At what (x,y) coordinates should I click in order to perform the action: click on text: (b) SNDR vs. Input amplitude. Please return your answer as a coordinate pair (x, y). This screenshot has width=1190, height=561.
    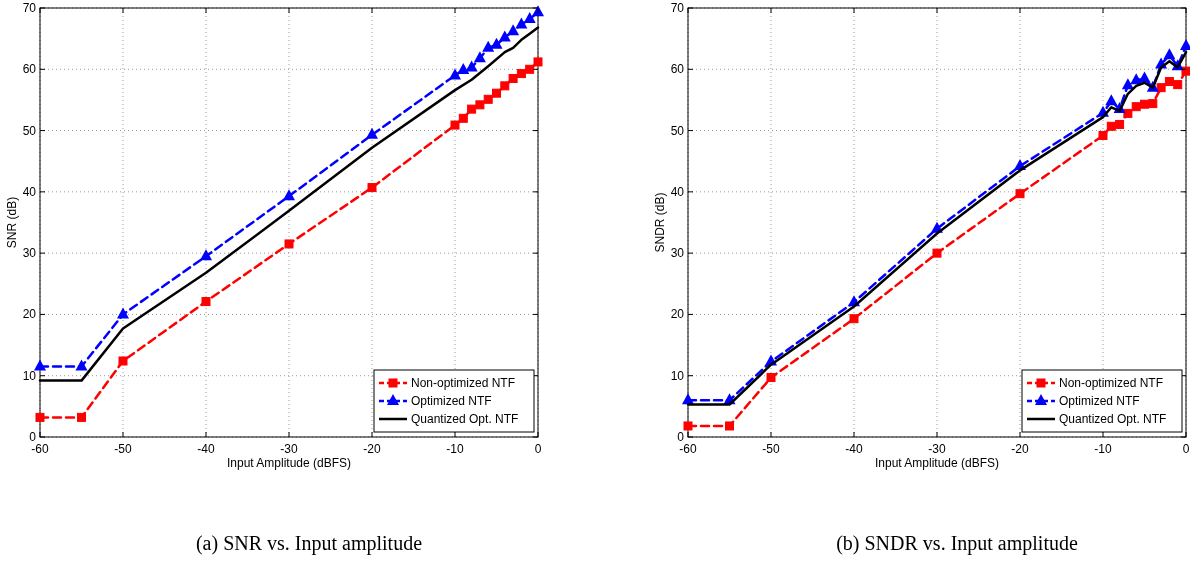
    Looking at the image, I should click on (957, 543).